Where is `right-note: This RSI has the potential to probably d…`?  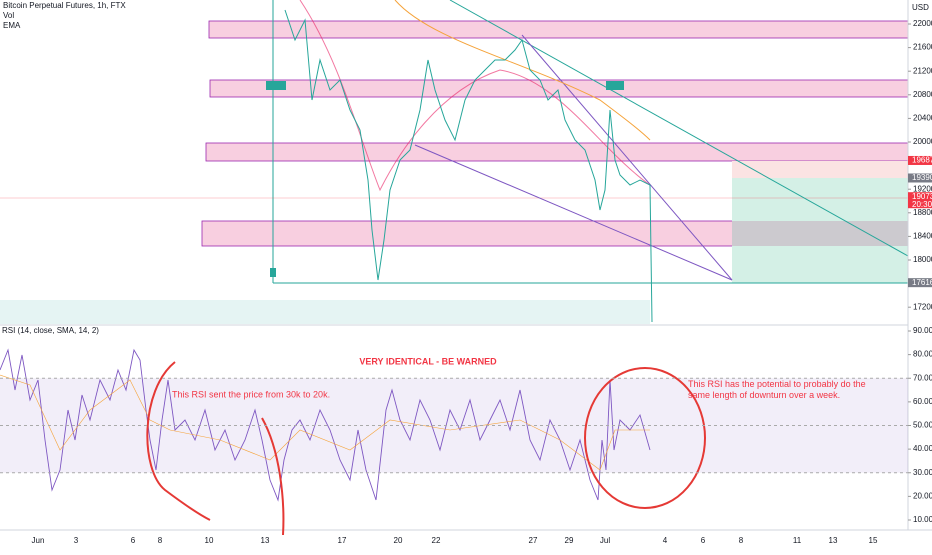
right-note: This RSI has the potential to probably d… is located at coordinates (777, 389).